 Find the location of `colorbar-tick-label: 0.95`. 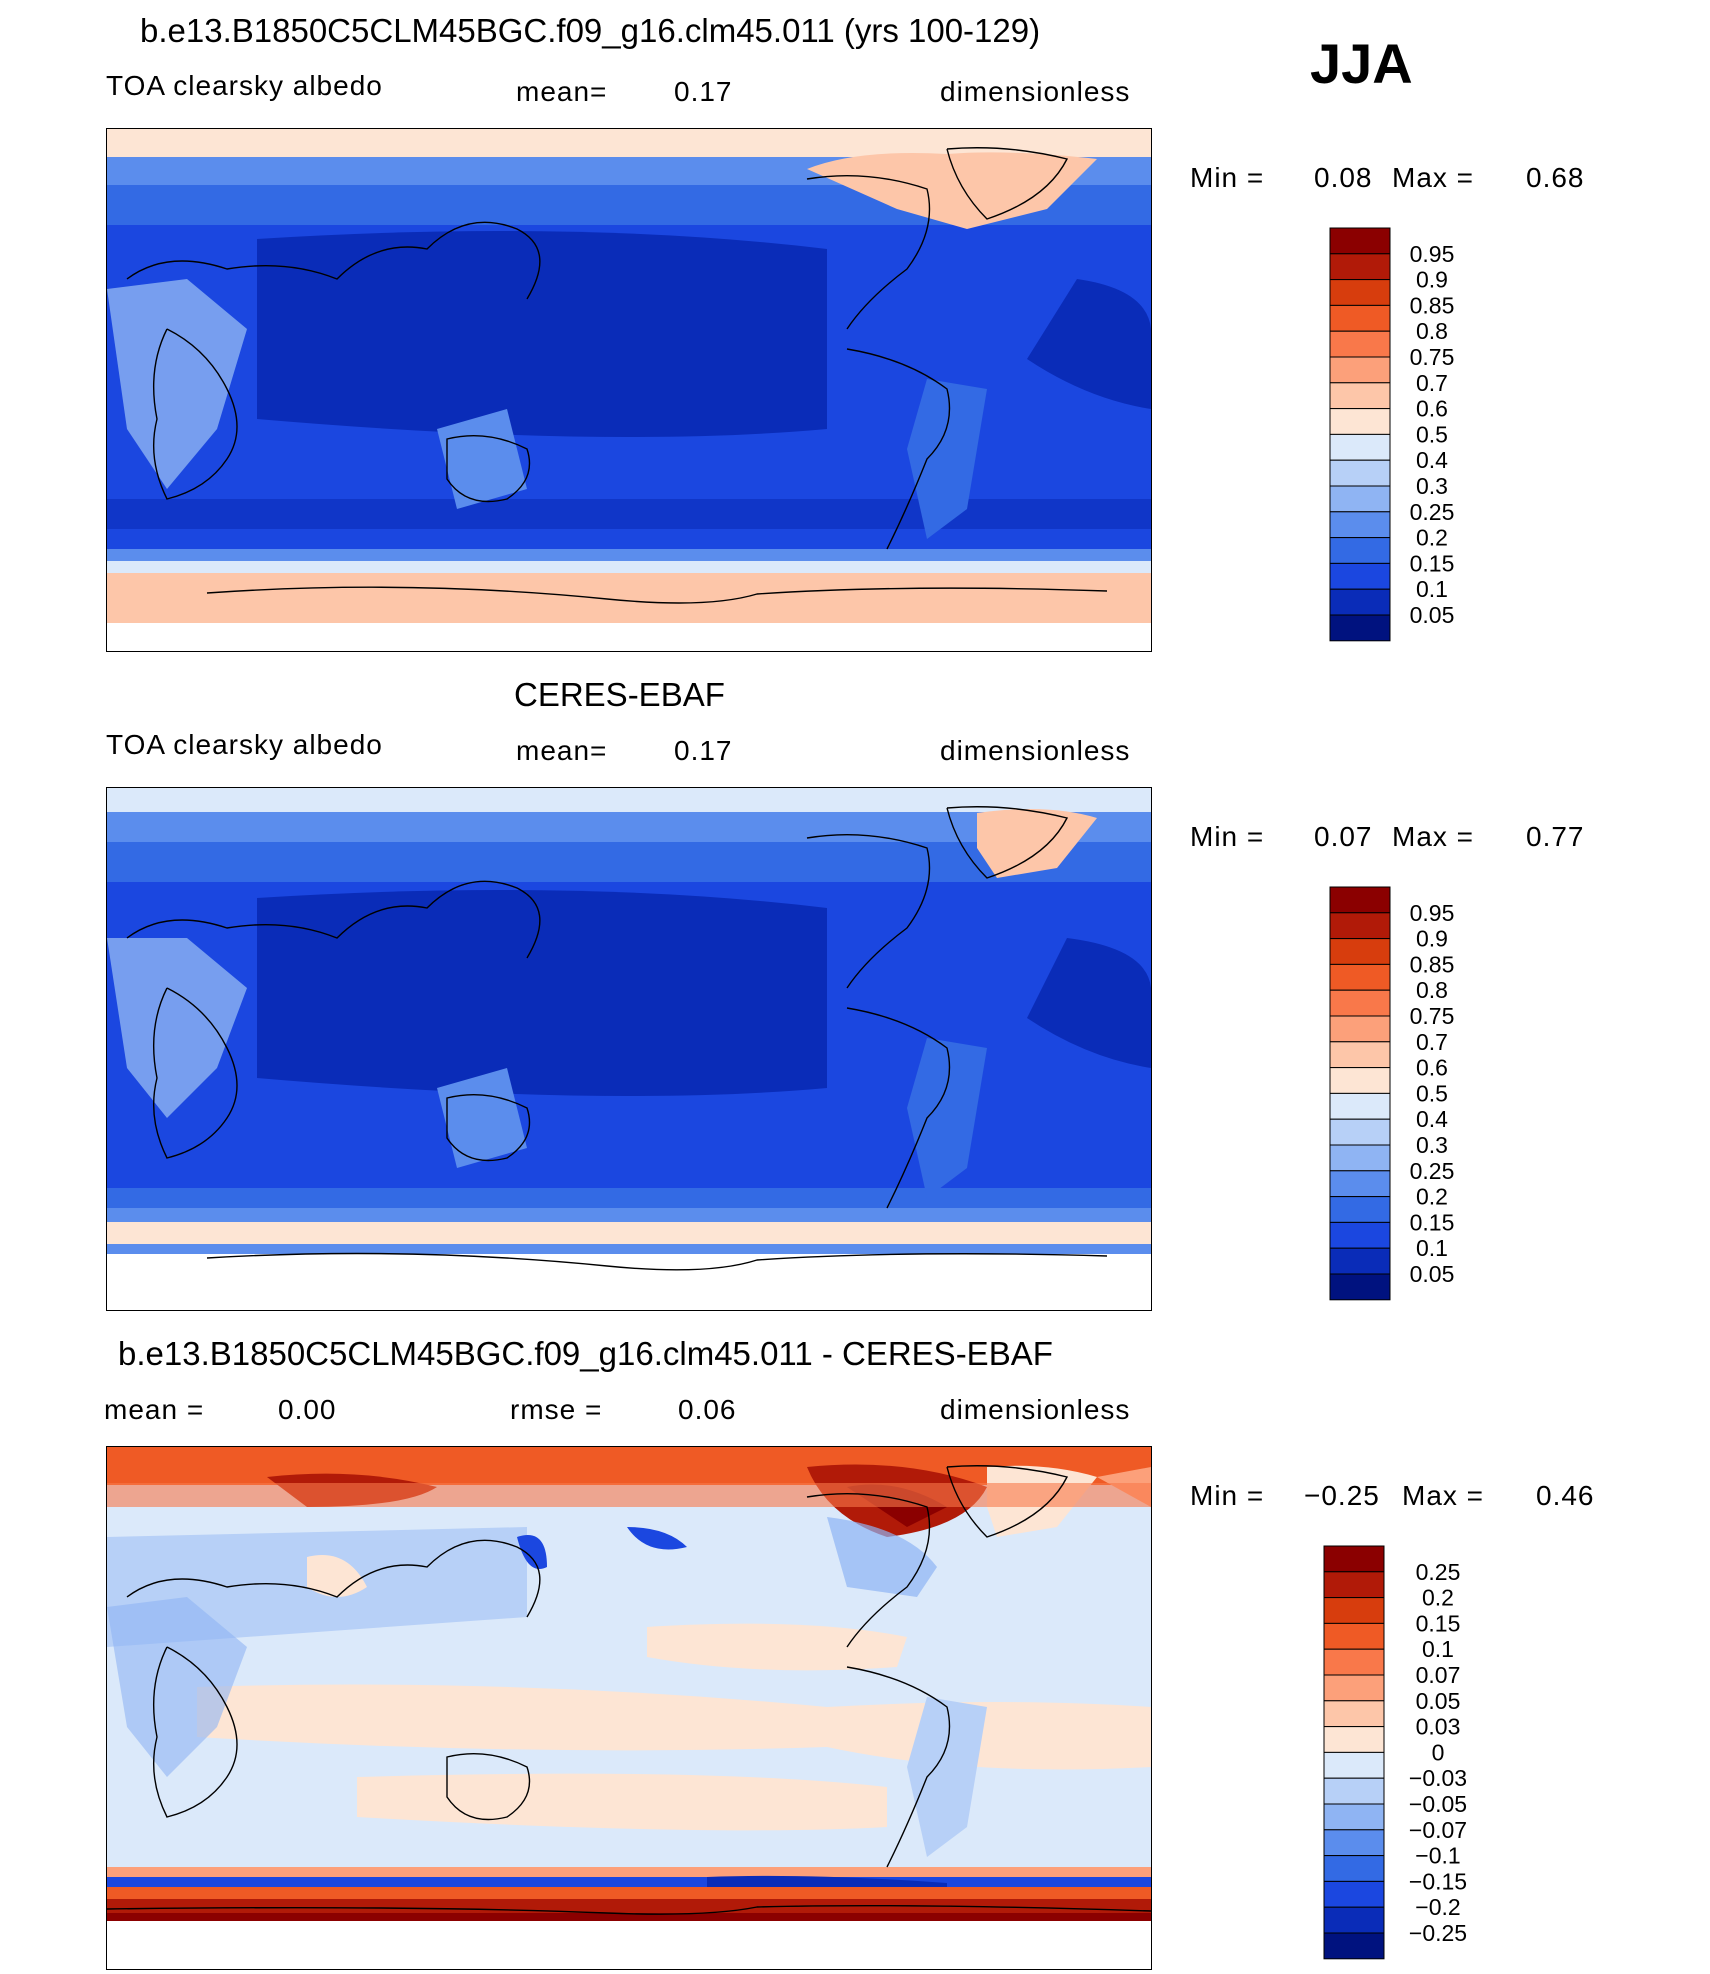

colorbar-tick-label: 0.95 is located at coordinates (1432, 913).